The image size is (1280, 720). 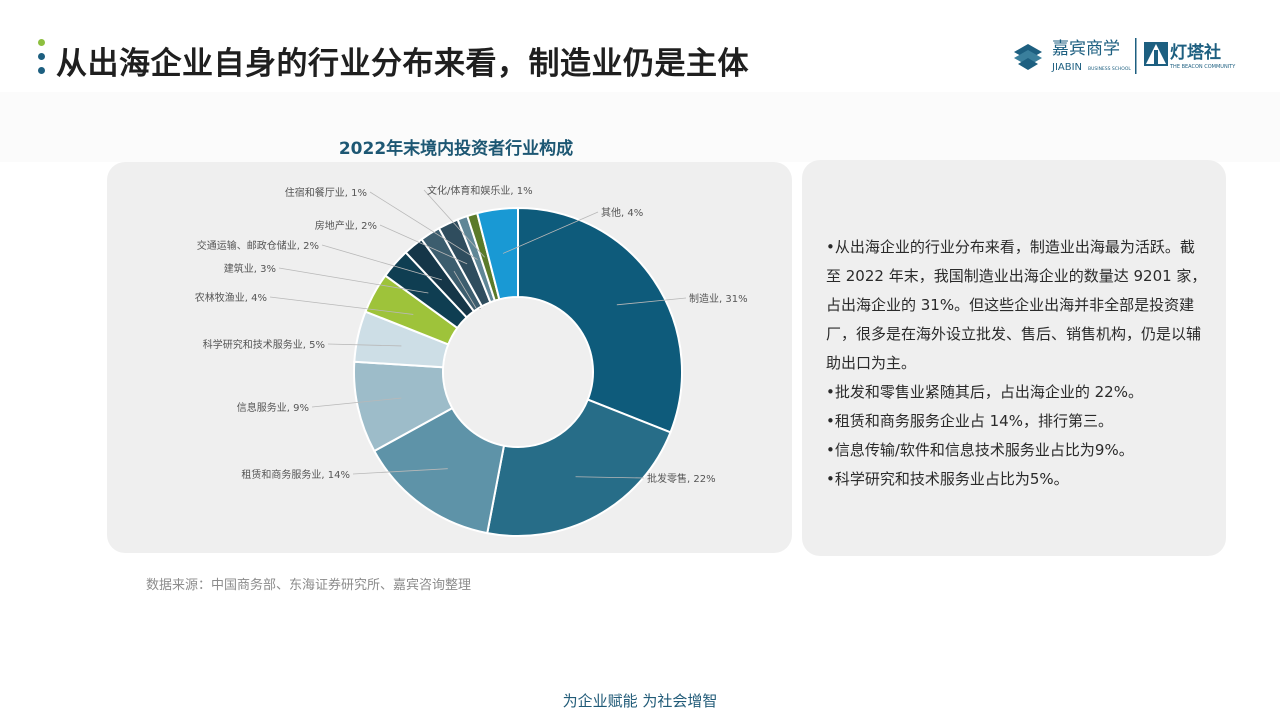 I want to click on summary-paragraph: •信息传输/软件和信息技术服务业占比为9%。, so click(x=980, y=450).